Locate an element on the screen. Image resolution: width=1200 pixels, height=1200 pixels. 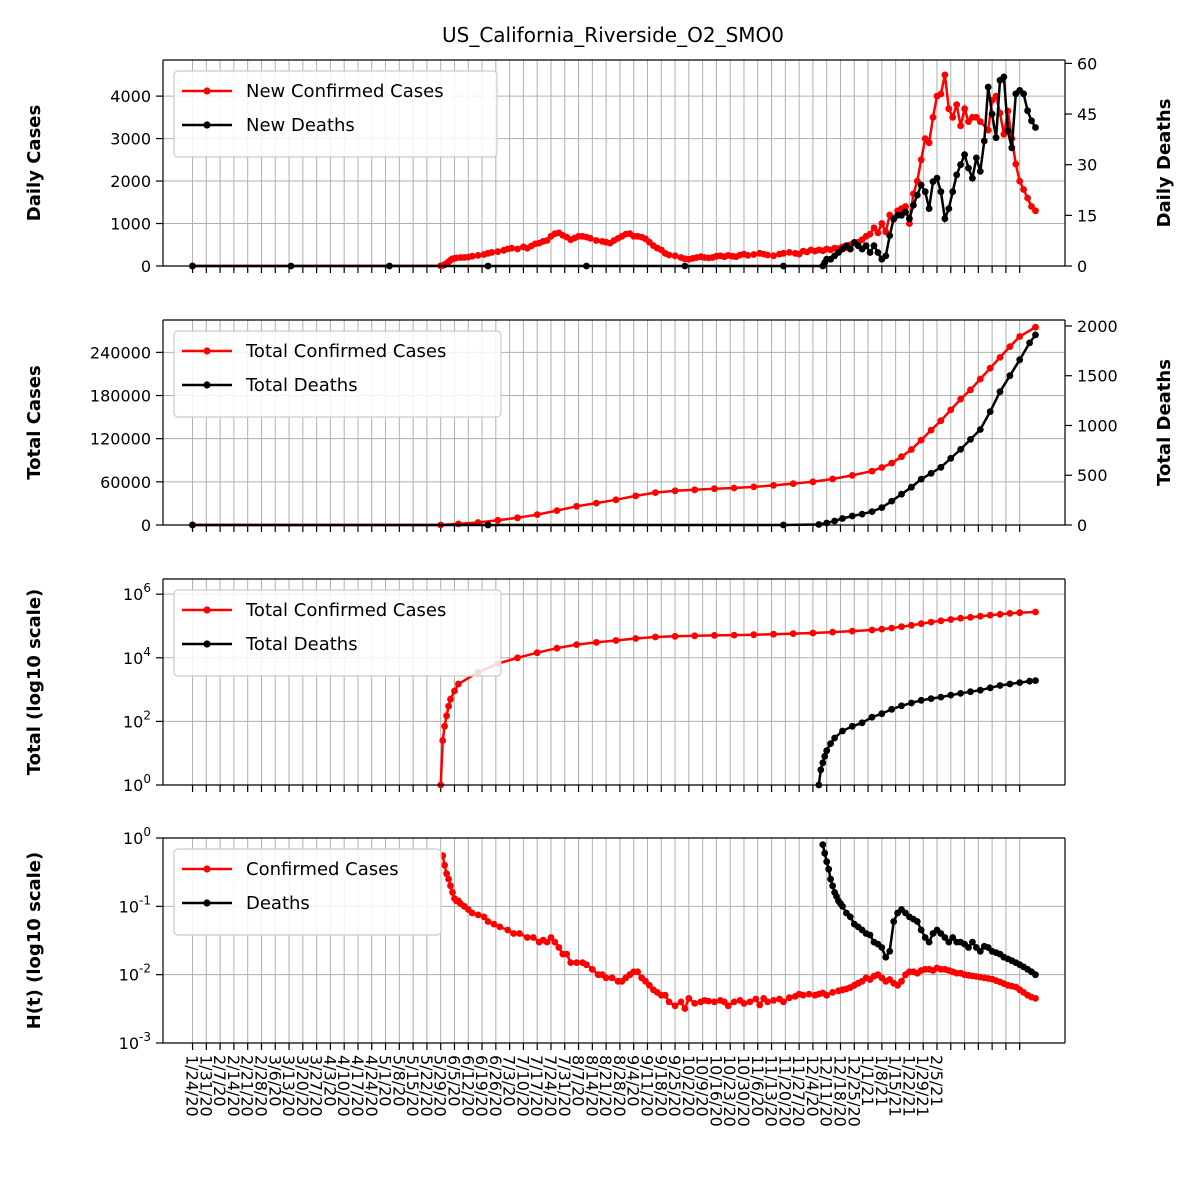
x-tick-label: 12/18/20 is located at coordinates (840, 1091).